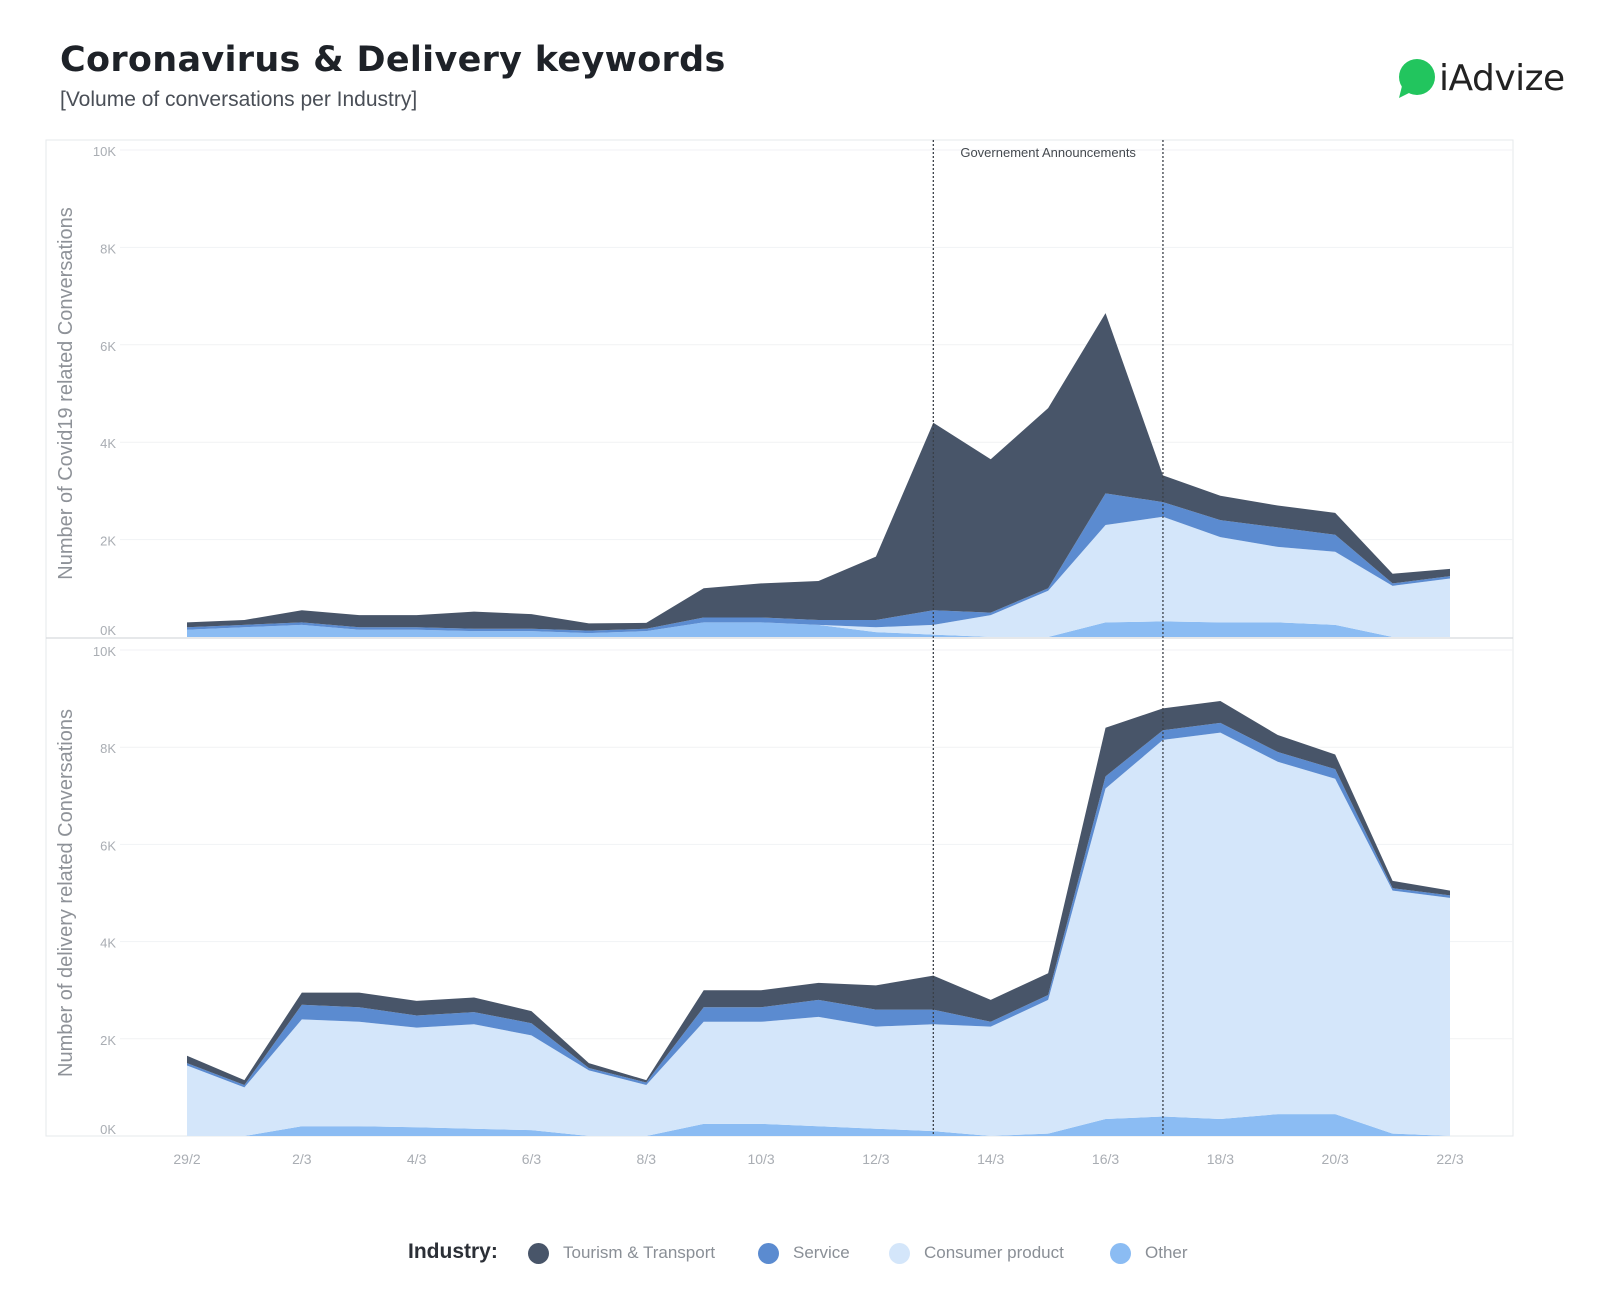 This screenshot has height=1310, width=1599. What do you see at coordinates (1502, 78) in the screenshot?
I see `brand-name: iAdvize` at bounding box center [1502, 78].